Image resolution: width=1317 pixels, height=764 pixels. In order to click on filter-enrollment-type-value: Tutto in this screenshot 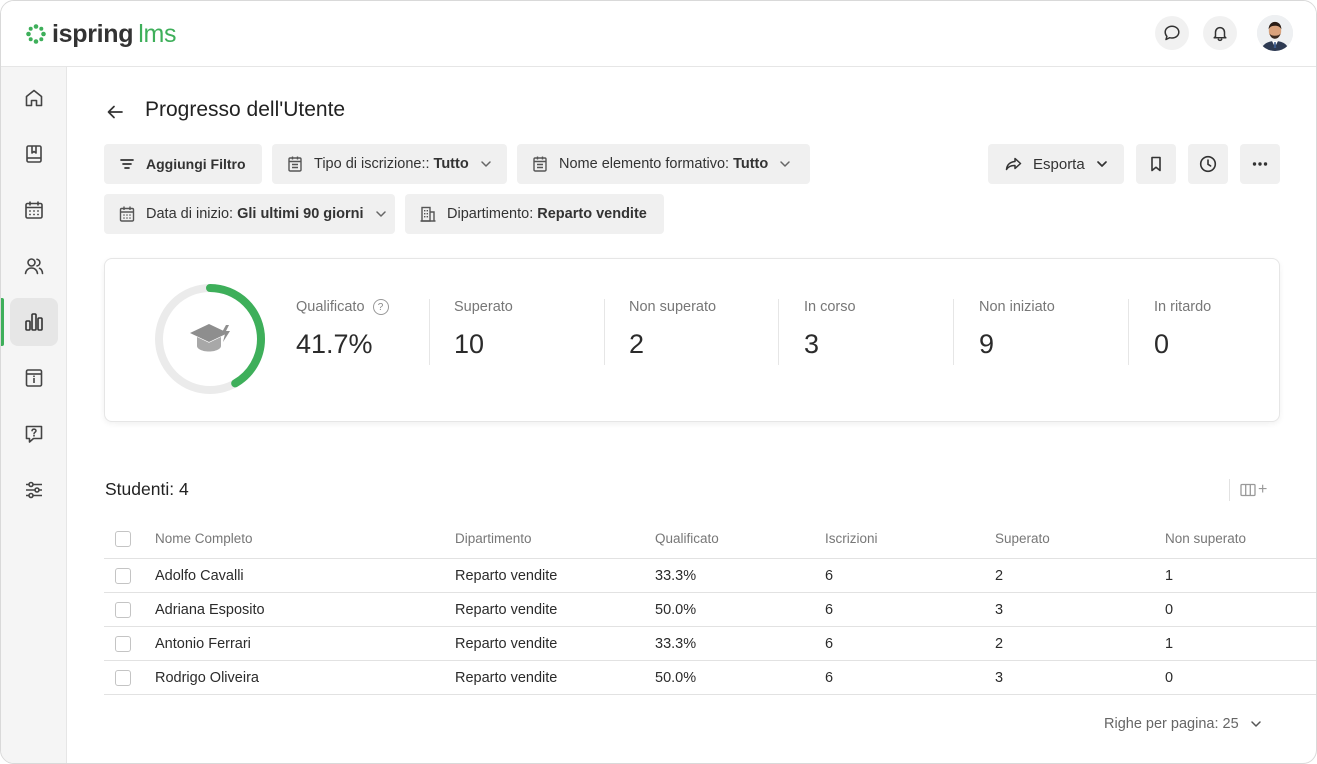, I will do `click(451, 164)`.